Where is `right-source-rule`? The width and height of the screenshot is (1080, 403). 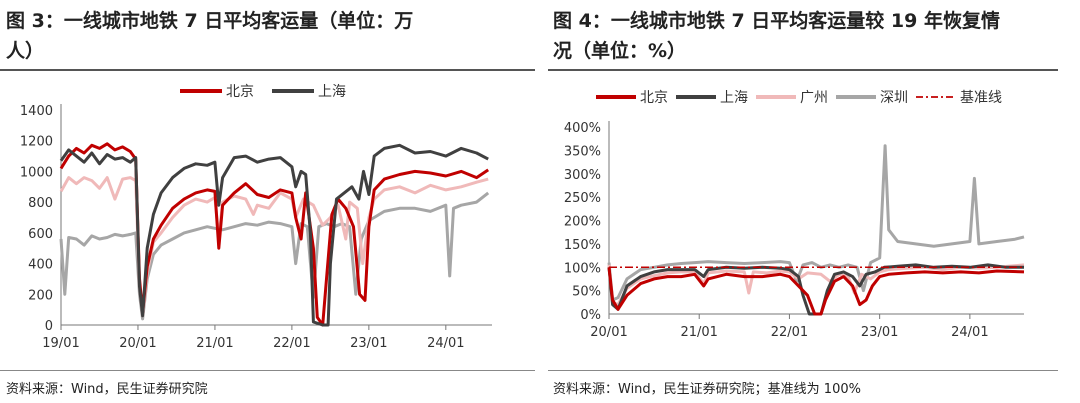 right-source-rule is located at coordinates (803, 370).